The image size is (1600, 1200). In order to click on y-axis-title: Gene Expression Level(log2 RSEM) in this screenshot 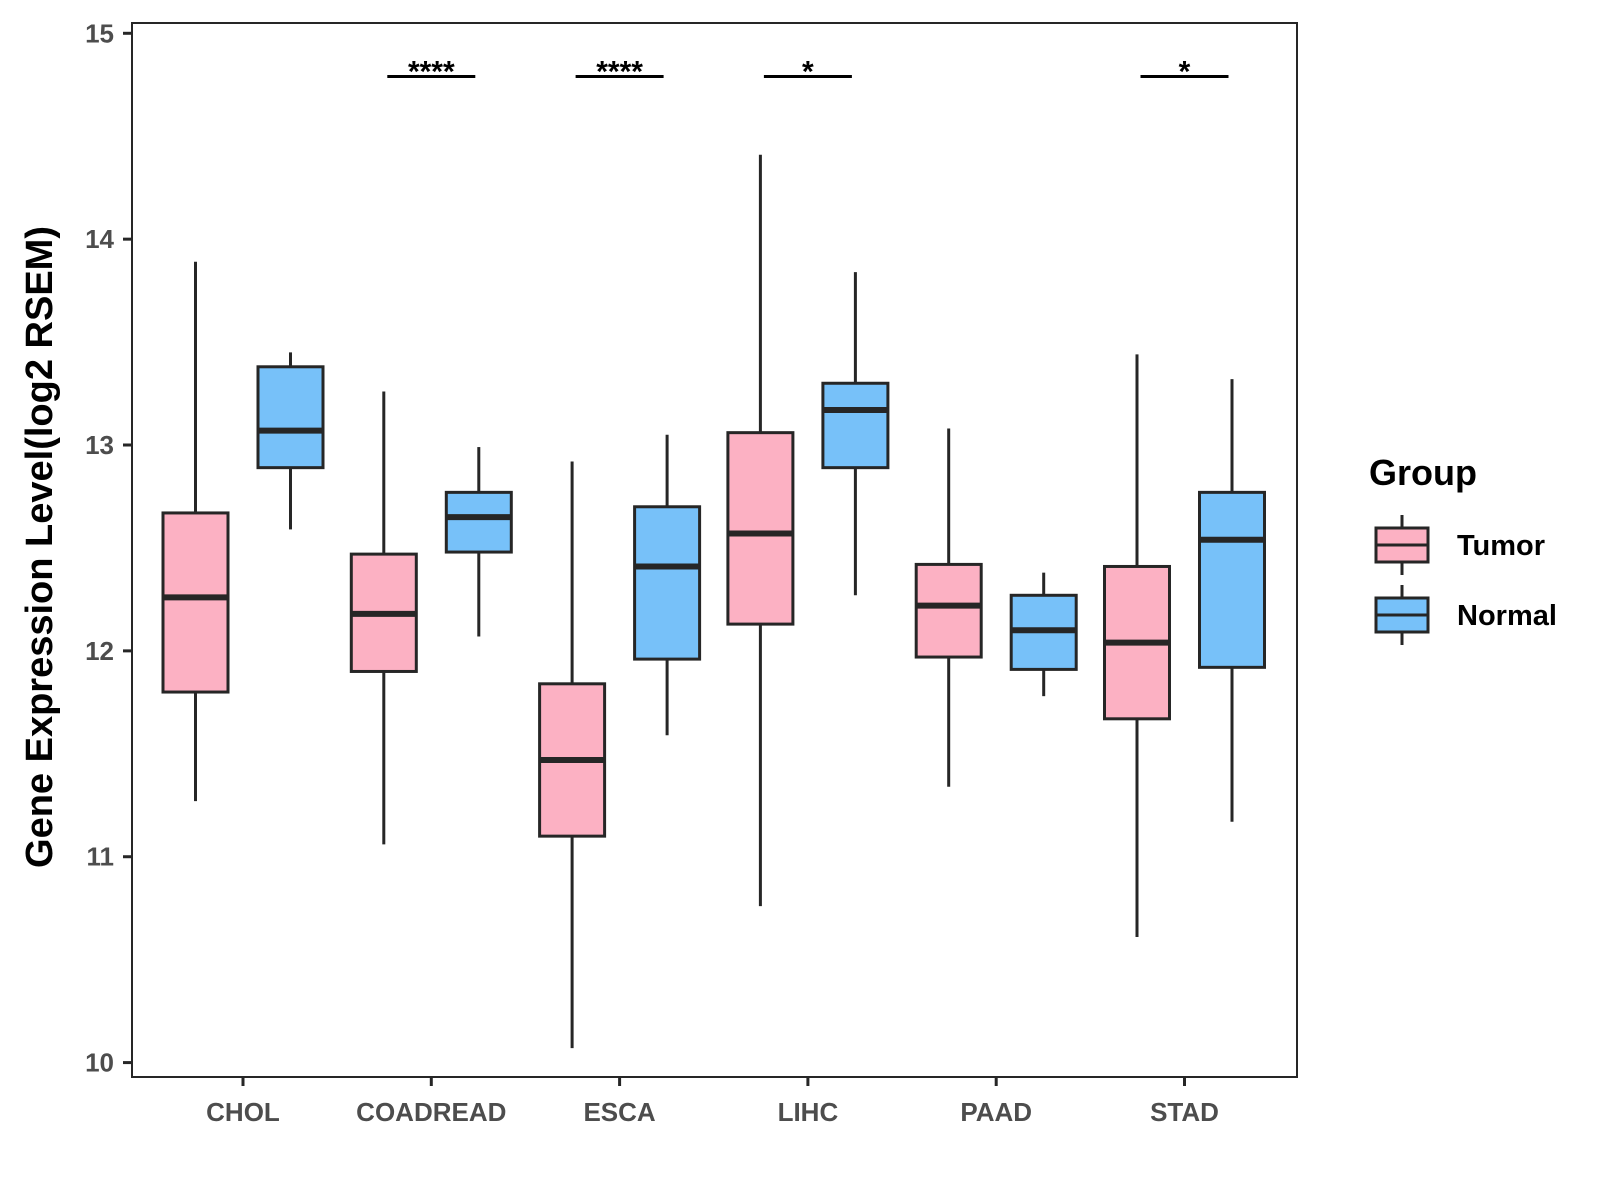, I will do `click(40, 547)`.